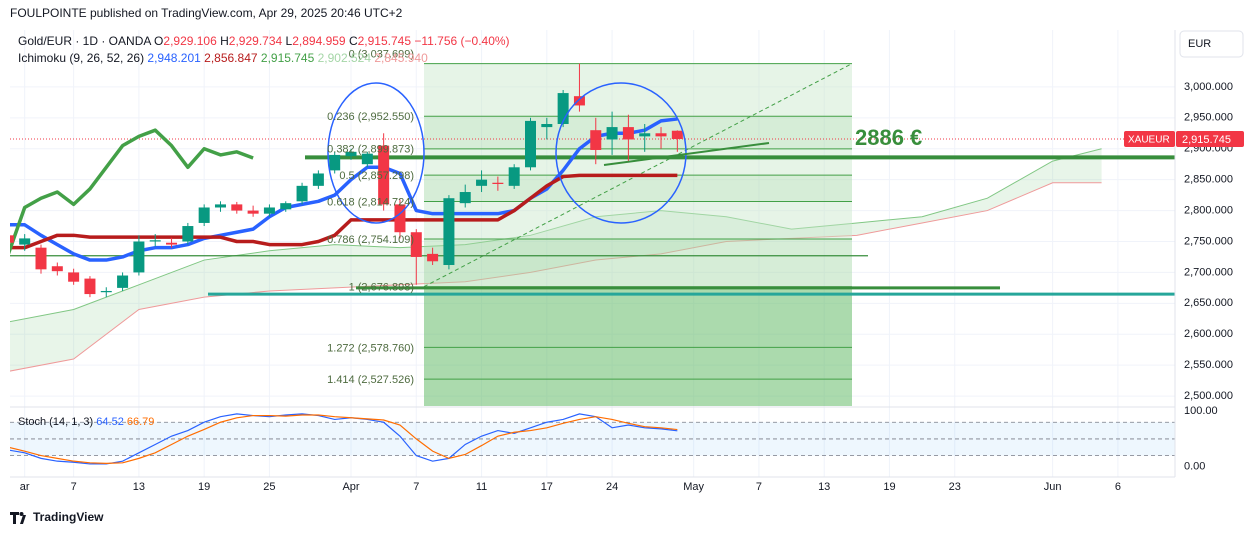 The width and height of the screenshot is (1257, 535). What do you see at coordinates (385, 41) in the screenshot?
I see `ohlc-value: 2,915.745` at bounding box center [385, 41].